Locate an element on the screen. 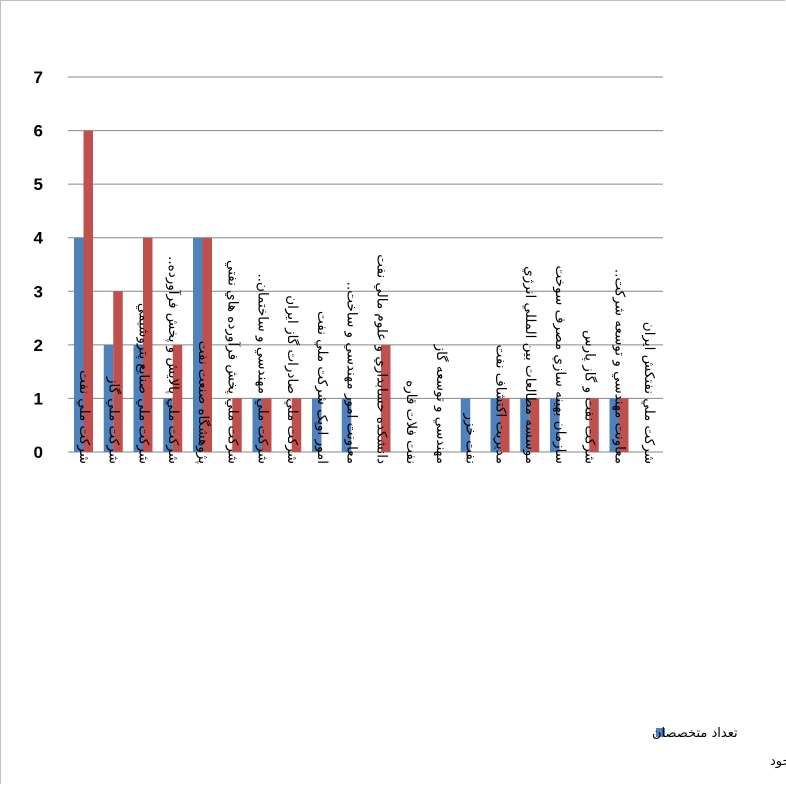 Image resolution: width=786 pixels, height=785 pixels. x-tick-label: شرکت ملي صنايع پتروشيمي is located at coordinates (143, 383).